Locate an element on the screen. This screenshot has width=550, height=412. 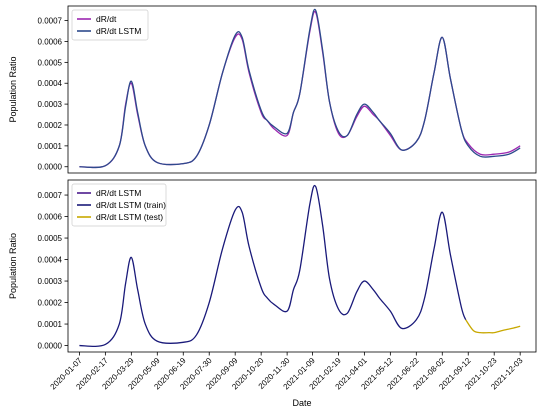
top-chart-y-axis-label: Population Ratio is located at coordinates (13, 89).